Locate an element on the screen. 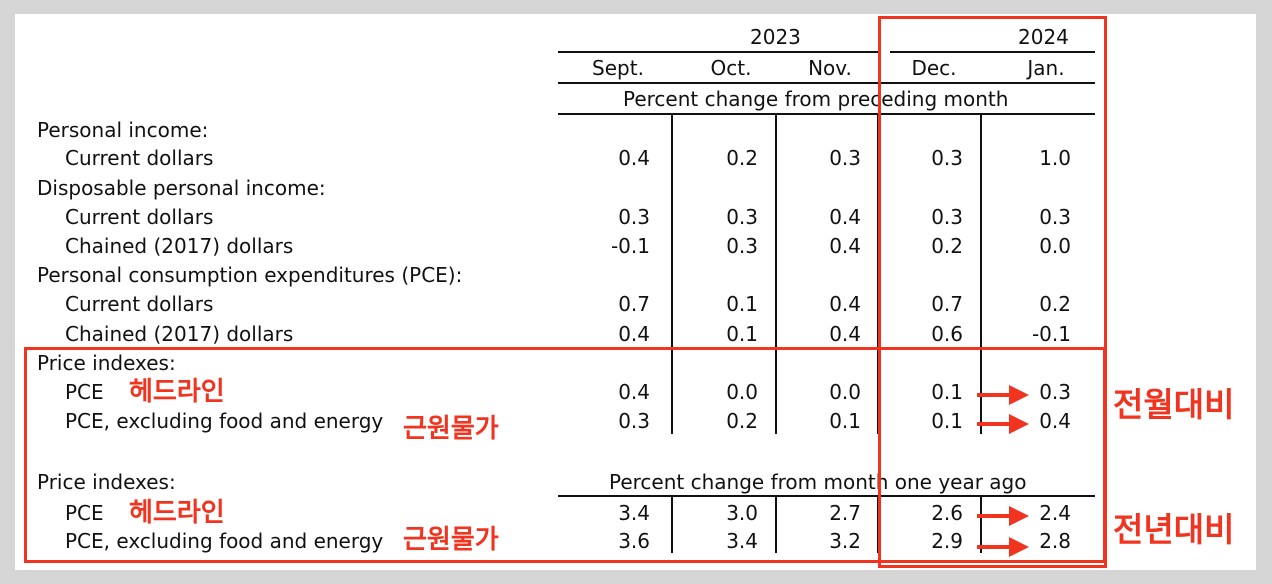 This screenshot has height=584, width=1272. month-rule is located at coordinates (826, 83).